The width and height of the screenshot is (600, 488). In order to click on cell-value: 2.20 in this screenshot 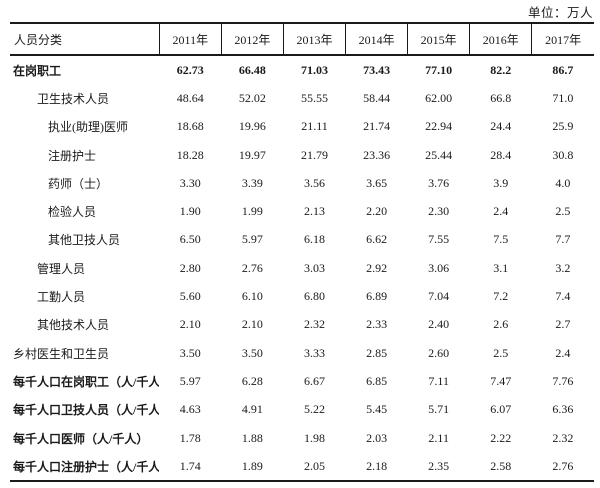, I will do `click(377, 211)`.